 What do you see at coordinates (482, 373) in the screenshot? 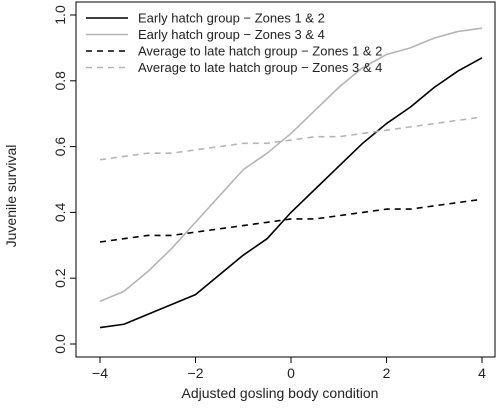
I see `x-tick-label: 4` at bounding box center [482, 373].